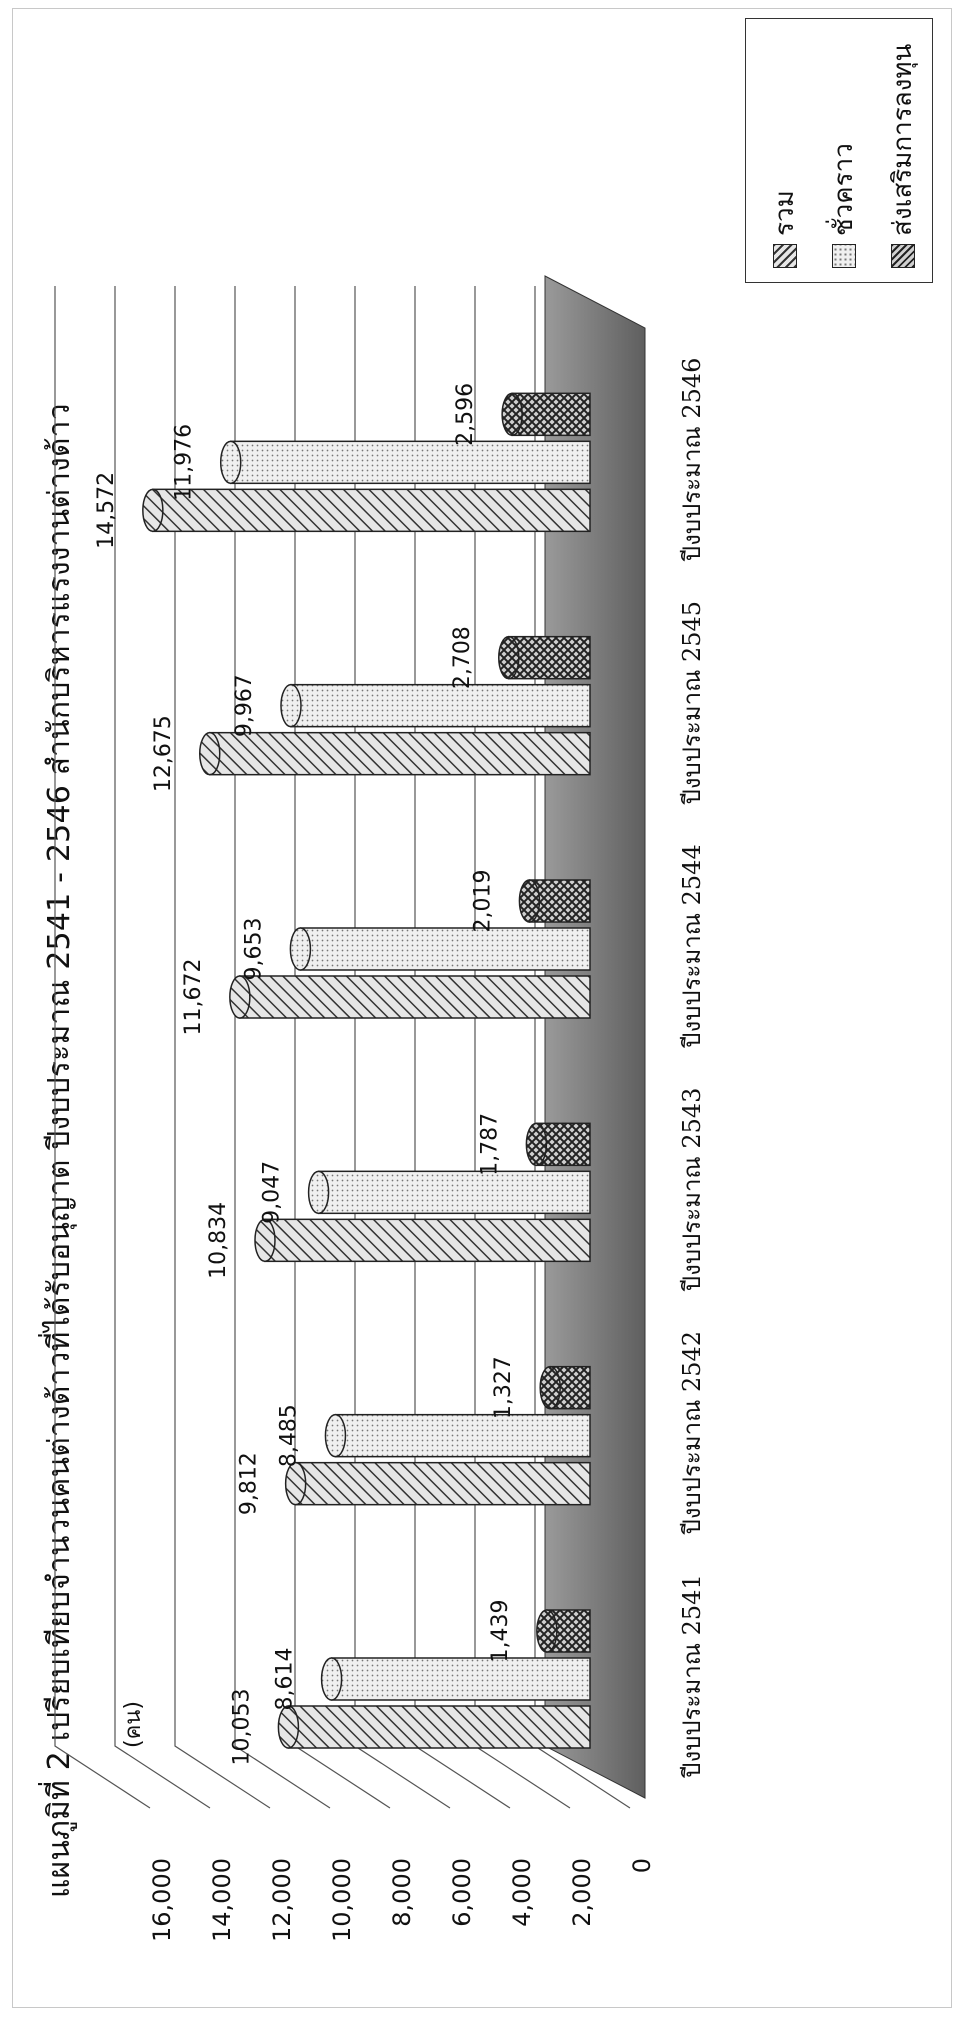 The width and height of the screenshot is (963, 2018). Describe the element at coordinates (282, 1900) in the screenshot. I see `y-tick-label: 12,000` at that location.